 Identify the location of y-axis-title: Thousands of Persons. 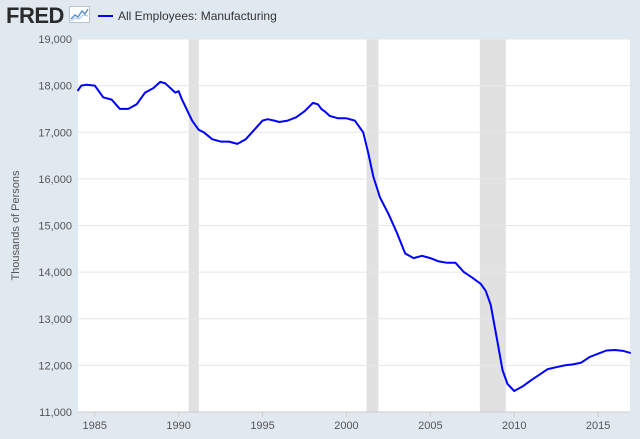
(16, 225).